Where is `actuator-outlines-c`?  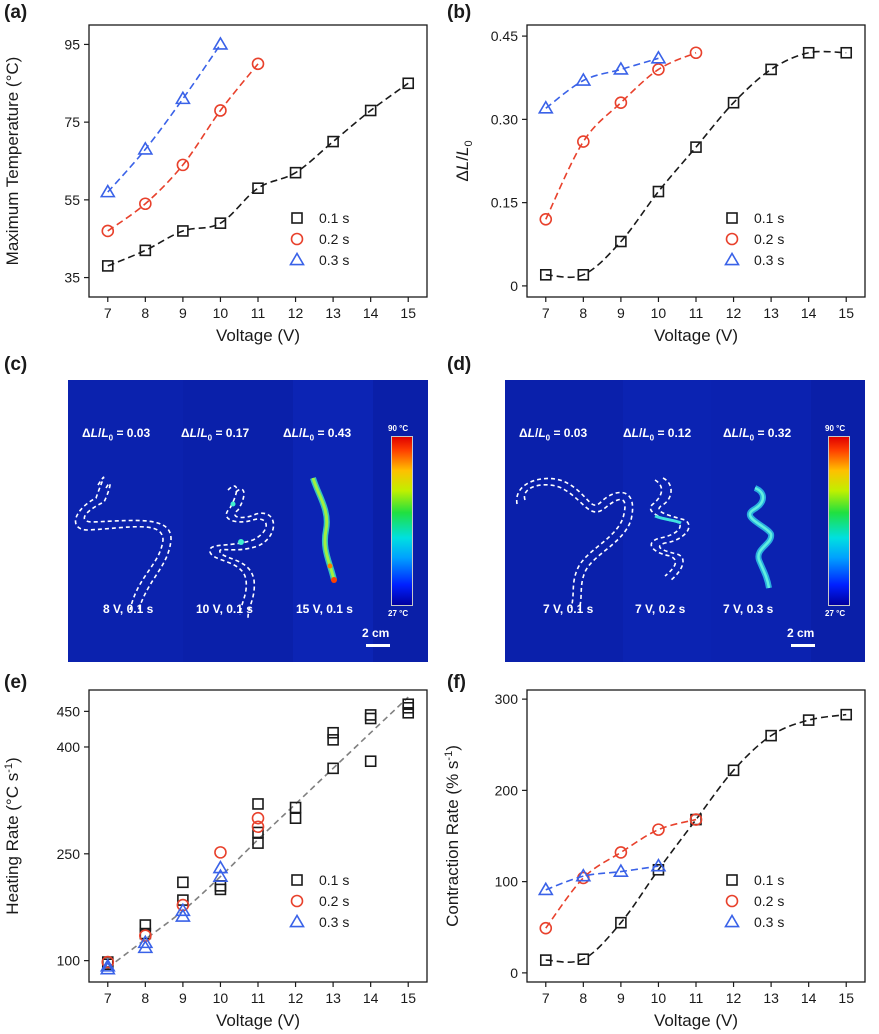 actuator-outlines-c is located at coordinates (205, 547).